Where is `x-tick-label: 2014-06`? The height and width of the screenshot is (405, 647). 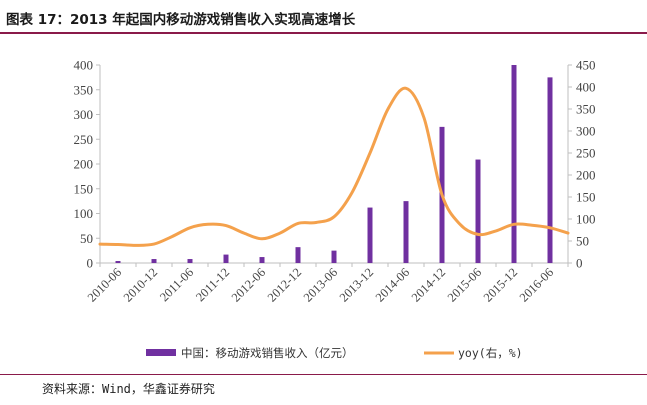 x-tick-label: 2014-06 is located at coordinates (392, 284).